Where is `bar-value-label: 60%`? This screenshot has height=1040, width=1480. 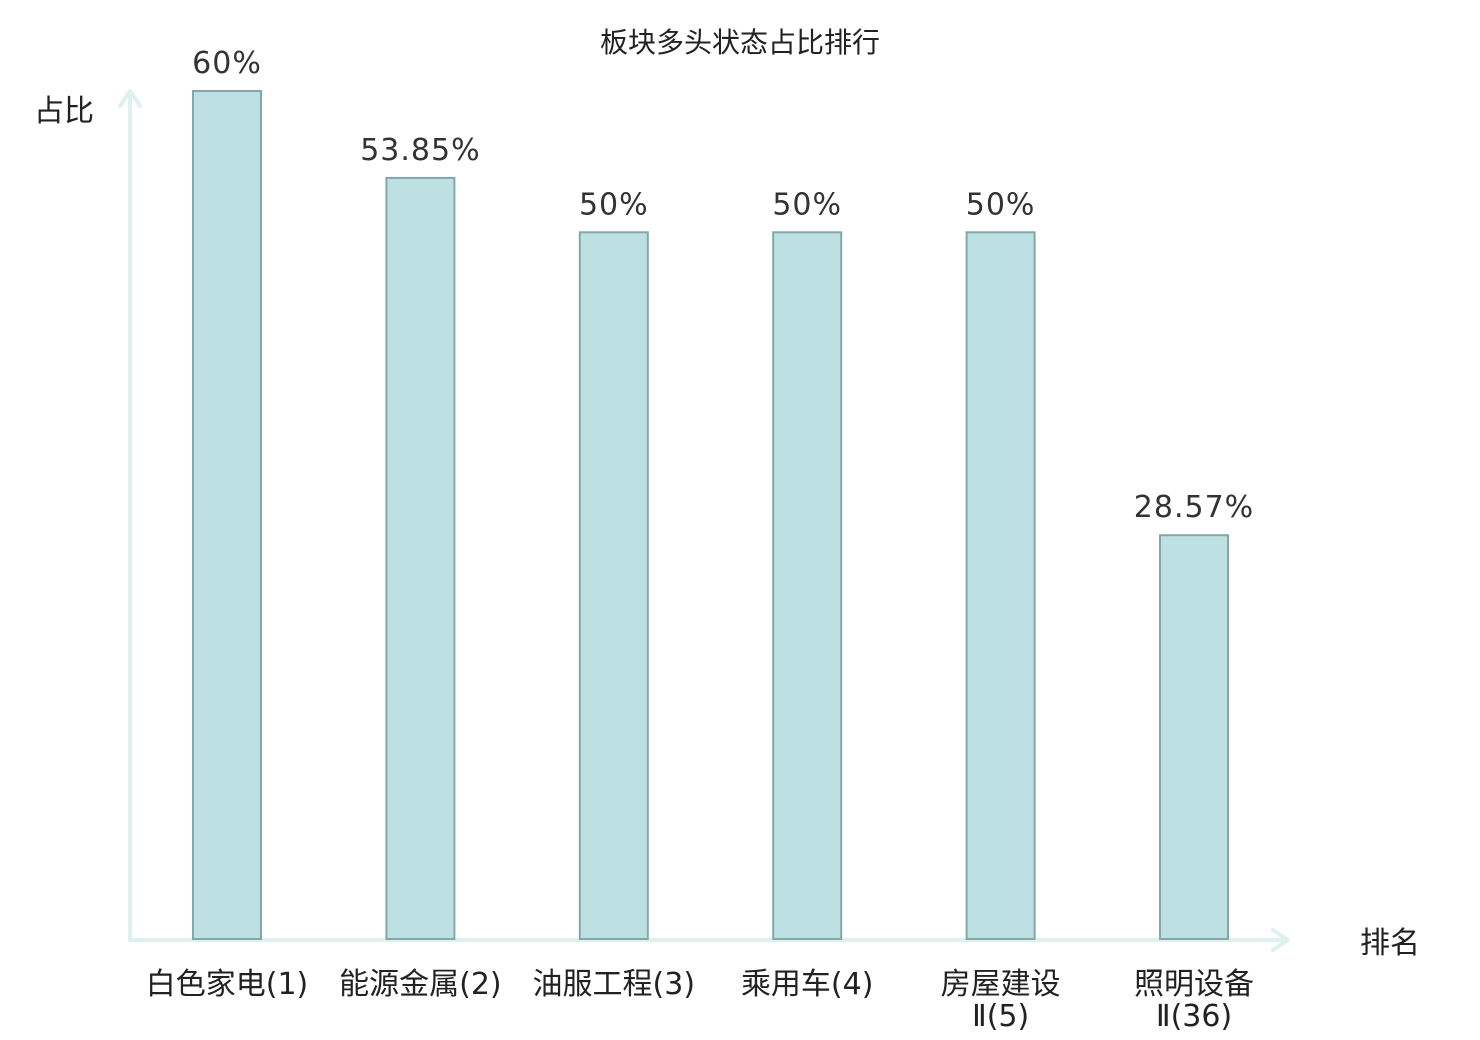
bar-value-label: 60% is located at coordinates (227, 63).